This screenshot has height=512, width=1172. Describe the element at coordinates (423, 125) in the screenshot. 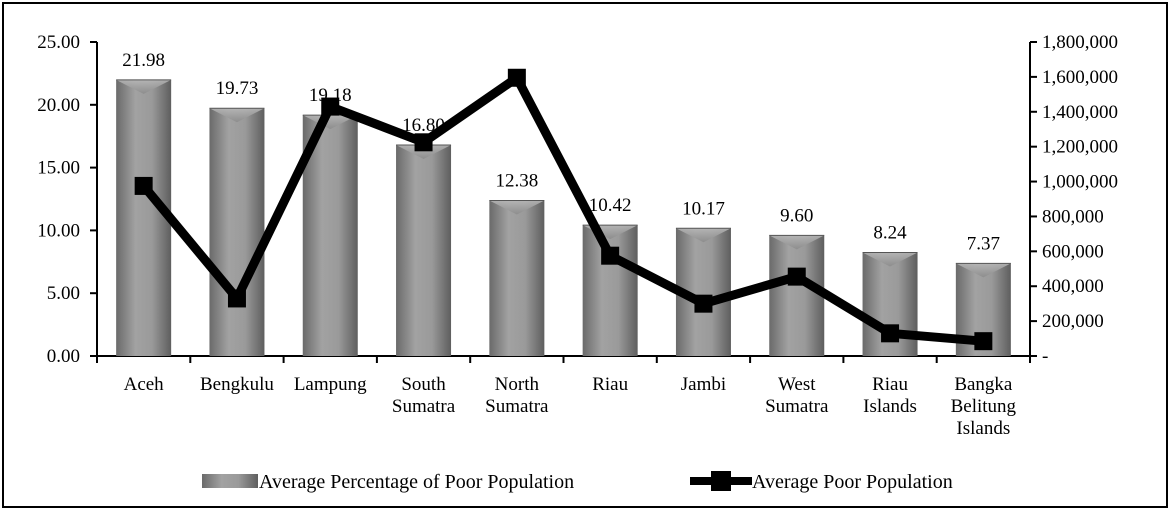

I see `bar-data-label: 16.80` at that location.